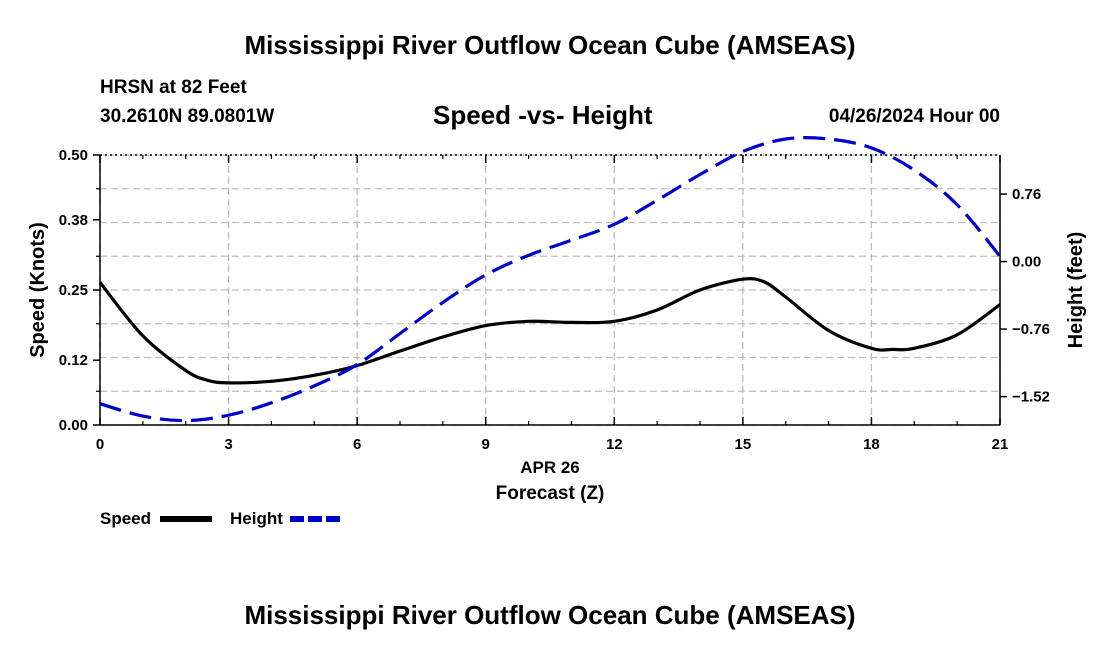  I want to click on forecast-datetime: 04/26/2024 Hour 00, so click(914, 116).